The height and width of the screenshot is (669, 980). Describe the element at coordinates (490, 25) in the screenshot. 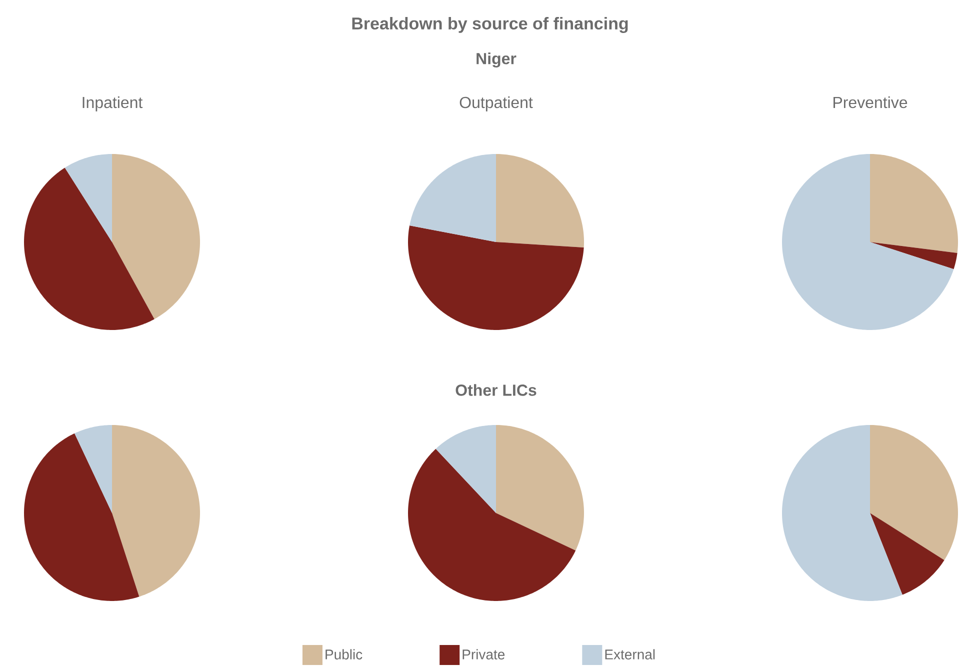

I see `text: Breakdown by source of financing` at that location.